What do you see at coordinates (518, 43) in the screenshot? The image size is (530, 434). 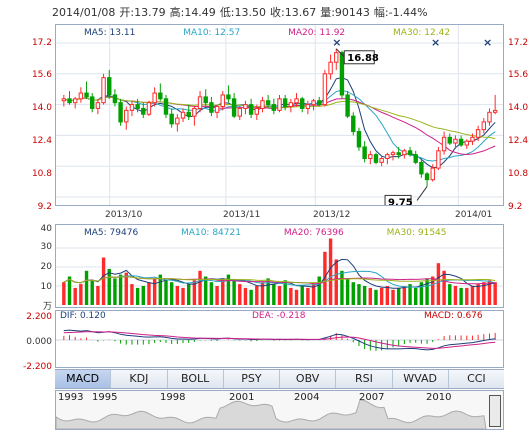 I see `price-y-tick-right: 17.2` at bounding box center [518, 43].